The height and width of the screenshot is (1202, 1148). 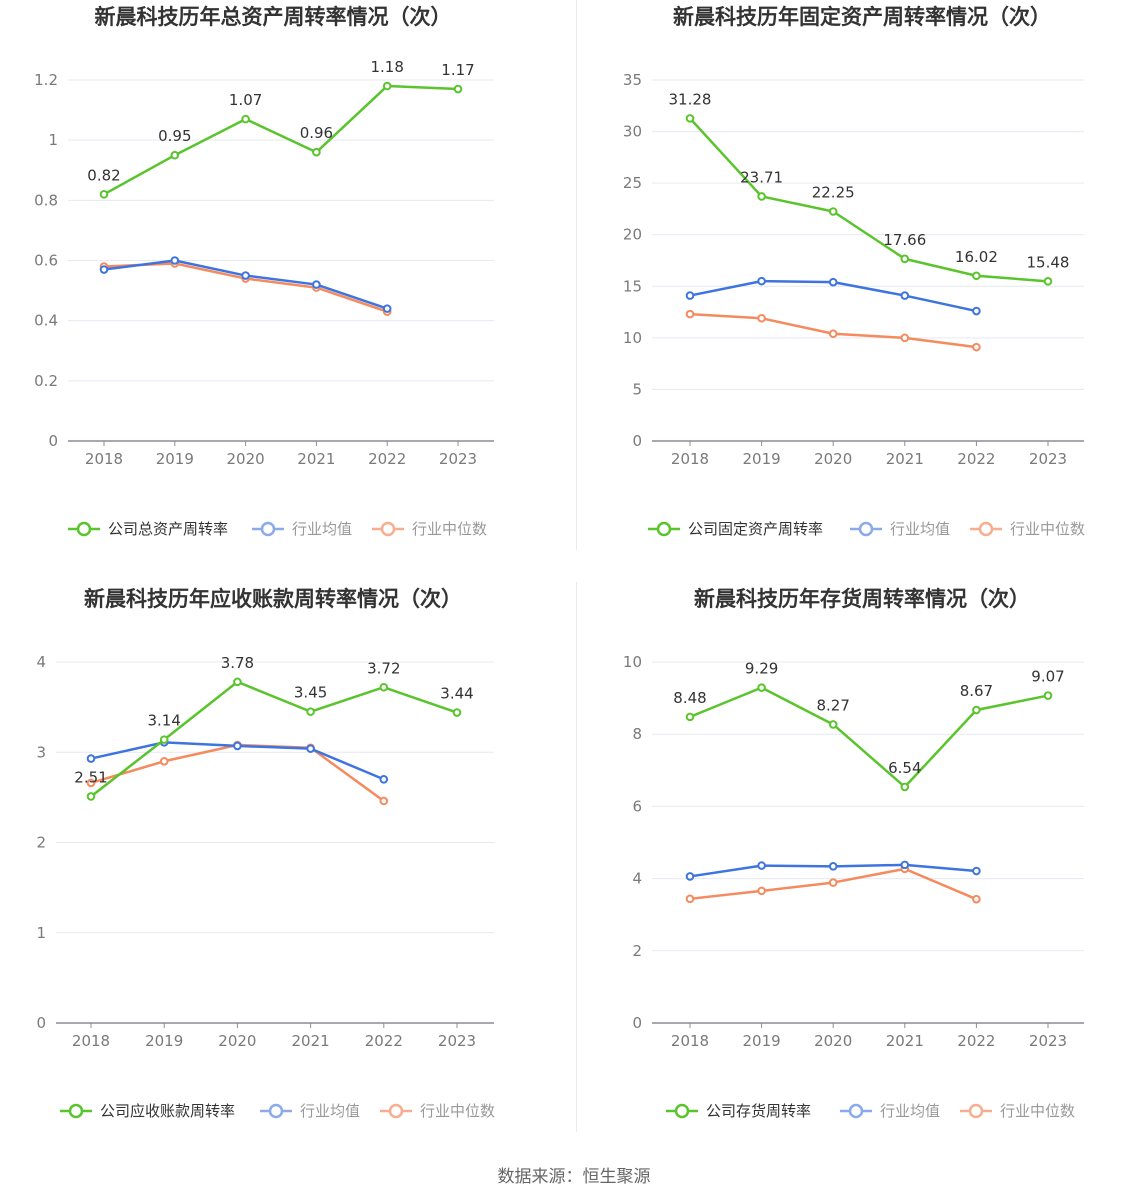 I want to click on data-label: 8.48, so click(x=689, y=698).